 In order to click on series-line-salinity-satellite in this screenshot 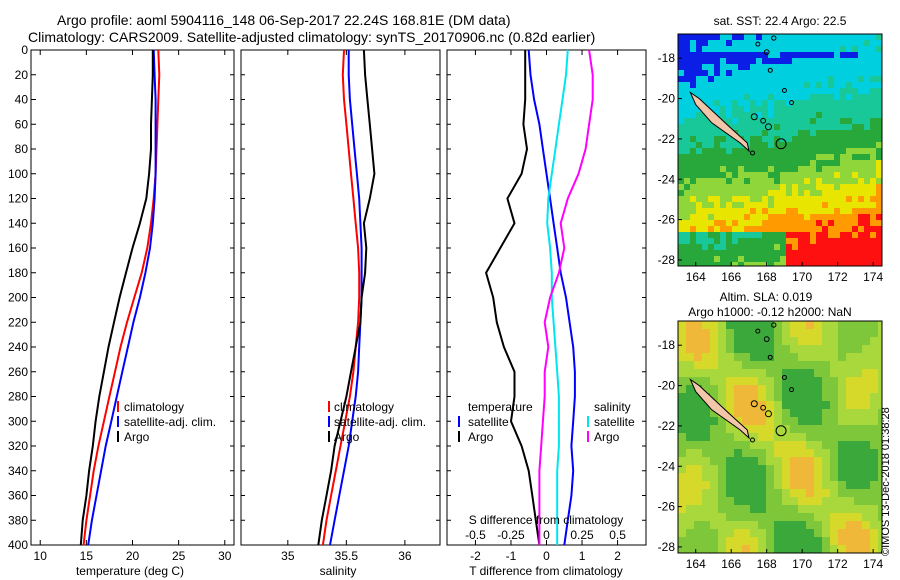, I will do `click(557, 297)`.